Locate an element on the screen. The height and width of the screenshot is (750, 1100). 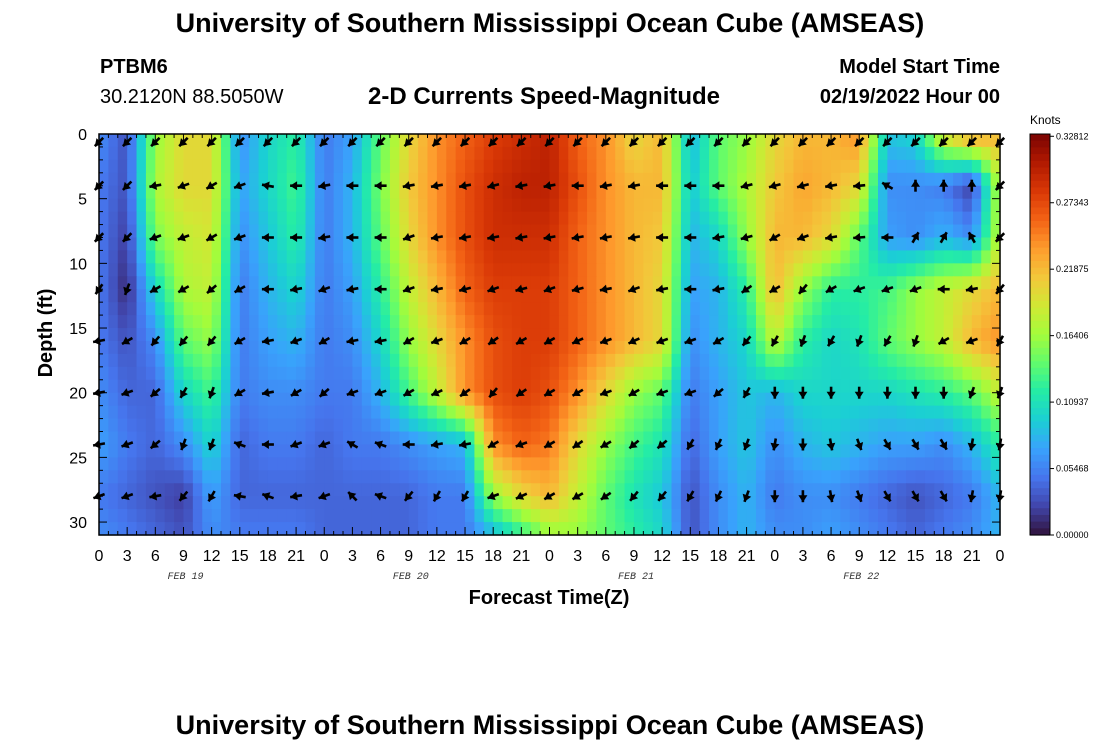
y-tick-label: 10 is located at coordinates (78, 264).